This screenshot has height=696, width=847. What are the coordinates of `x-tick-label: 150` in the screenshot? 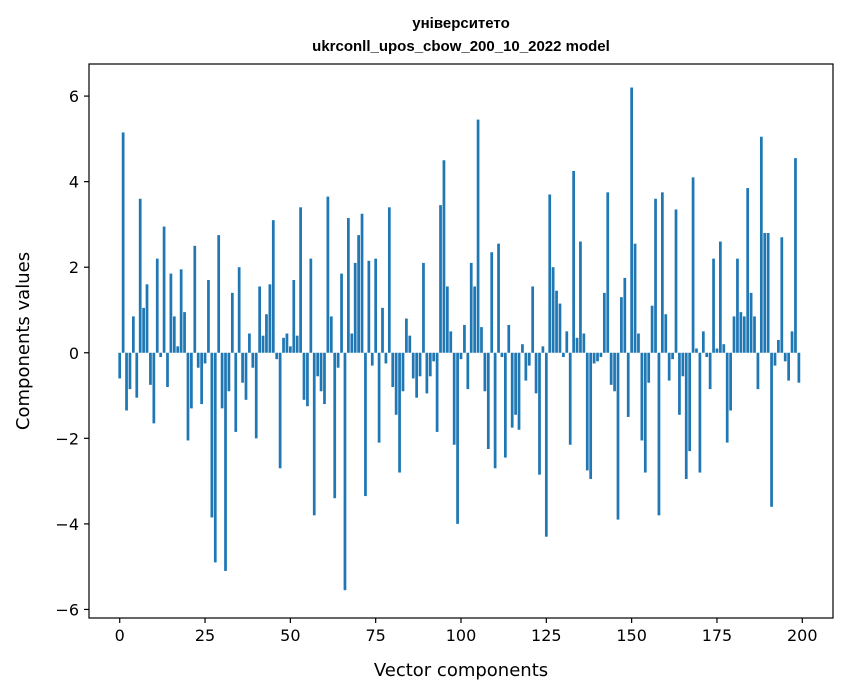 It's located at (631, 635).